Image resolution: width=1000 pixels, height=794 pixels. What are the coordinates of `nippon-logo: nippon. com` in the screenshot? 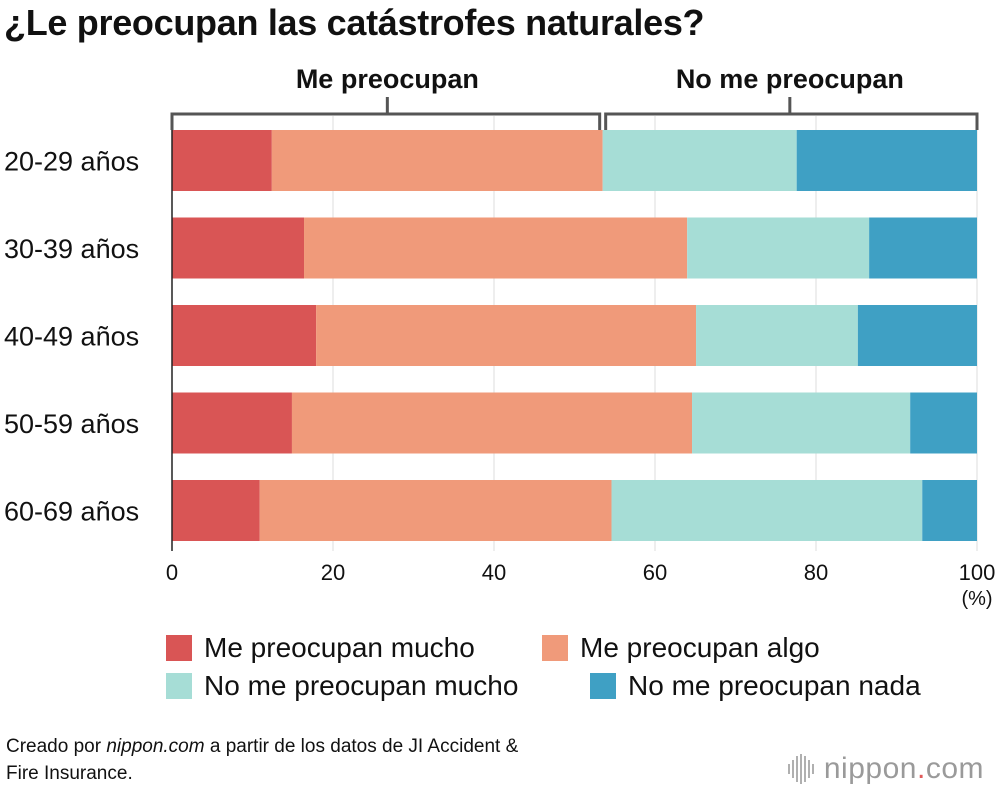 It's located at (885, 769).